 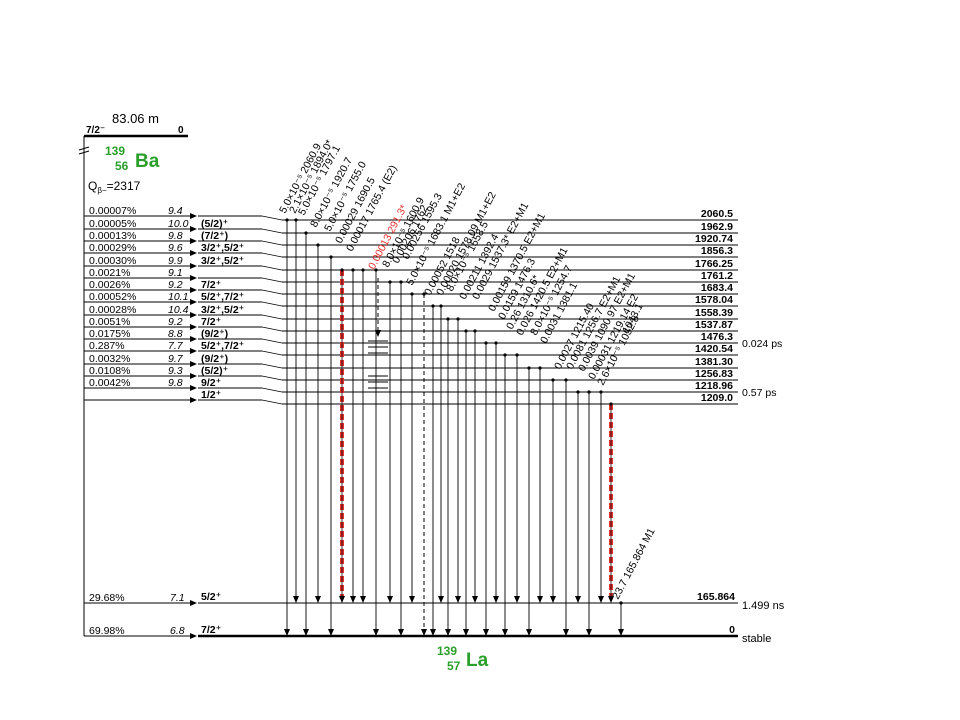 What do you see at coordinates (717, 398) in the screenshot?
I see `level-energy: 1209.0` at bounding box center [717, 398].